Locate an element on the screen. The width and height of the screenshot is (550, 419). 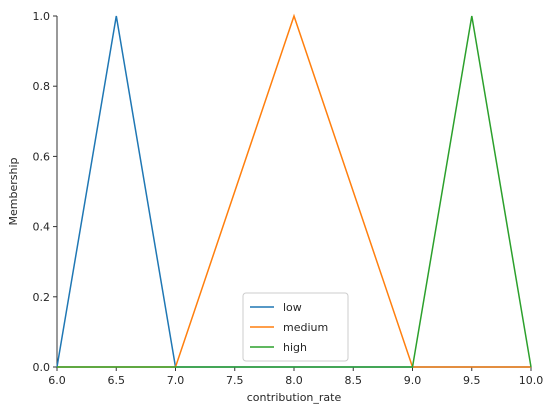
x-tick-label: 9.5 is located at coordinates (472, 380).